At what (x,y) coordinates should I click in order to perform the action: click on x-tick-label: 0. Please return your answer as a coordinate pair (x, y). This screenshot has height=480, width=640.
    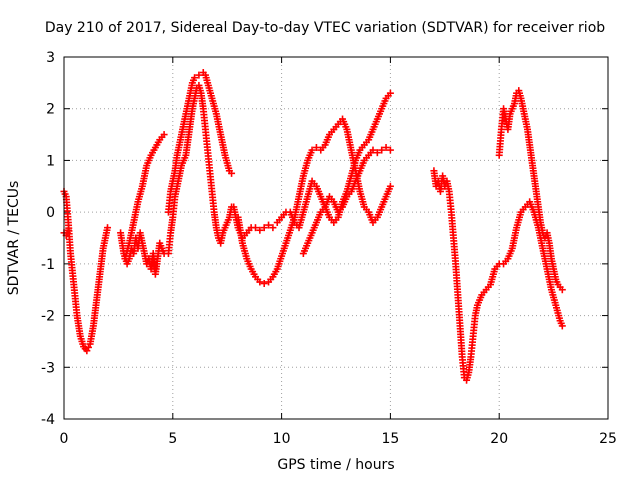
    Looking at the image, I should click on (64, 439).